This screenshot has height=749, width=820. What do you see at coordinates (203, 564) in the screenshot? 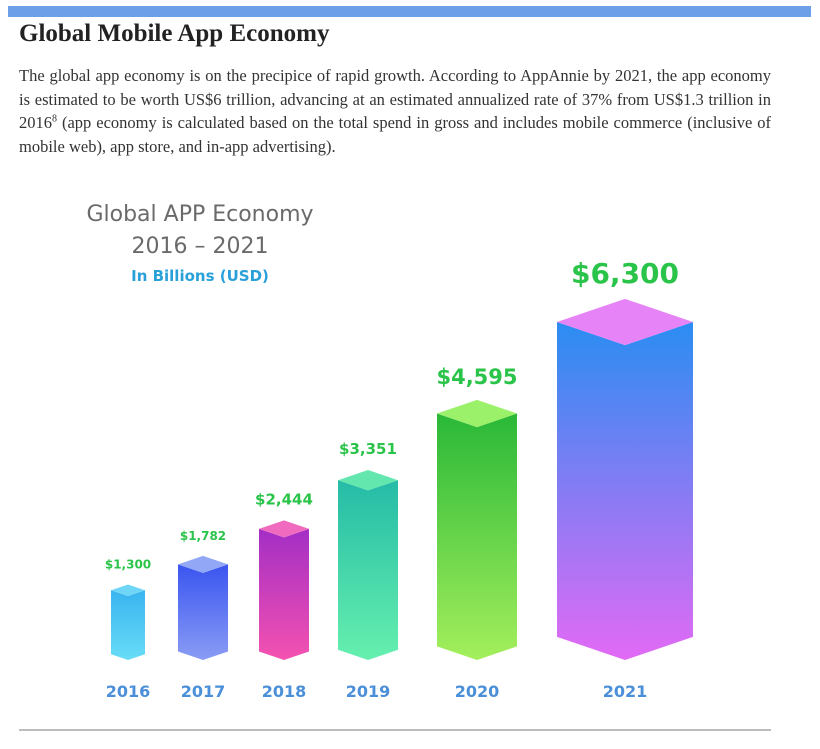
I see `bar-top-2017` at bounding box center [203, 564].